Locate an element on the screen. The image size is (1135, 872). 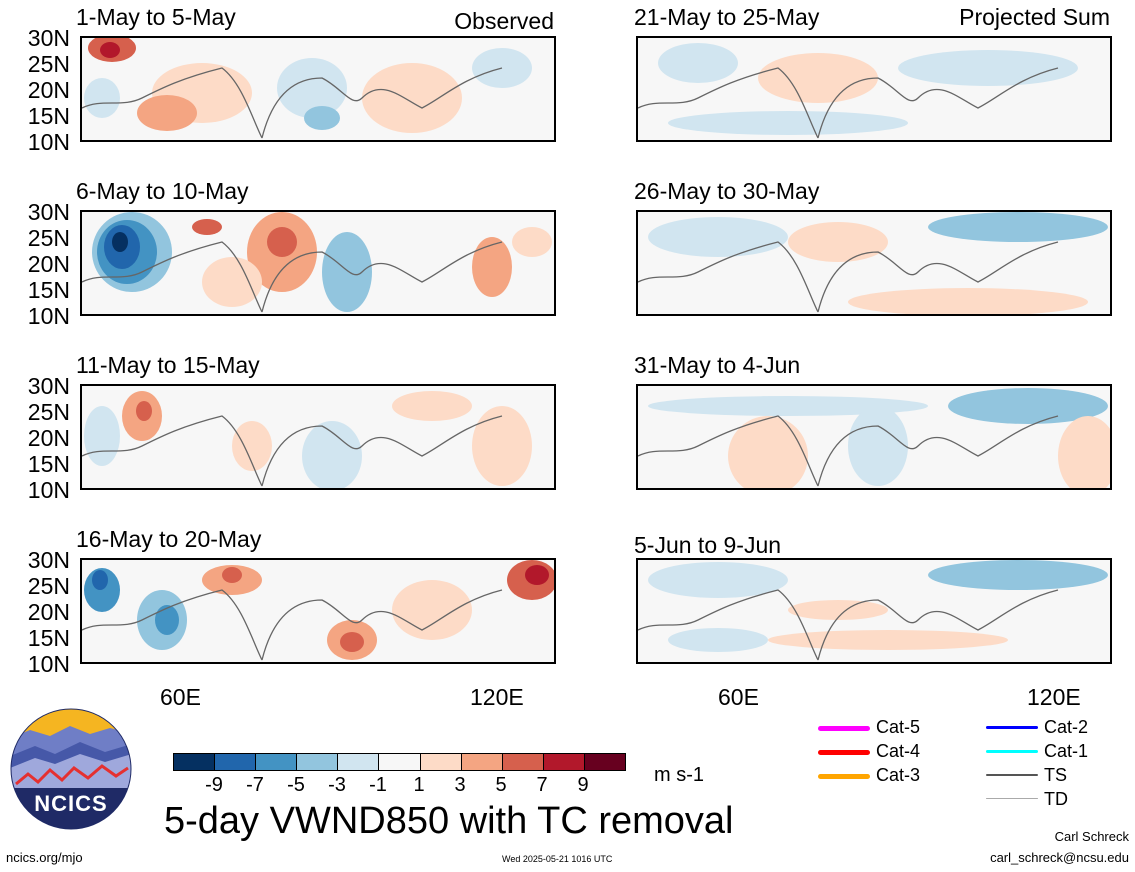
main-title: 5-day VWND850 with TC removal is located at coordinates (449, 821).